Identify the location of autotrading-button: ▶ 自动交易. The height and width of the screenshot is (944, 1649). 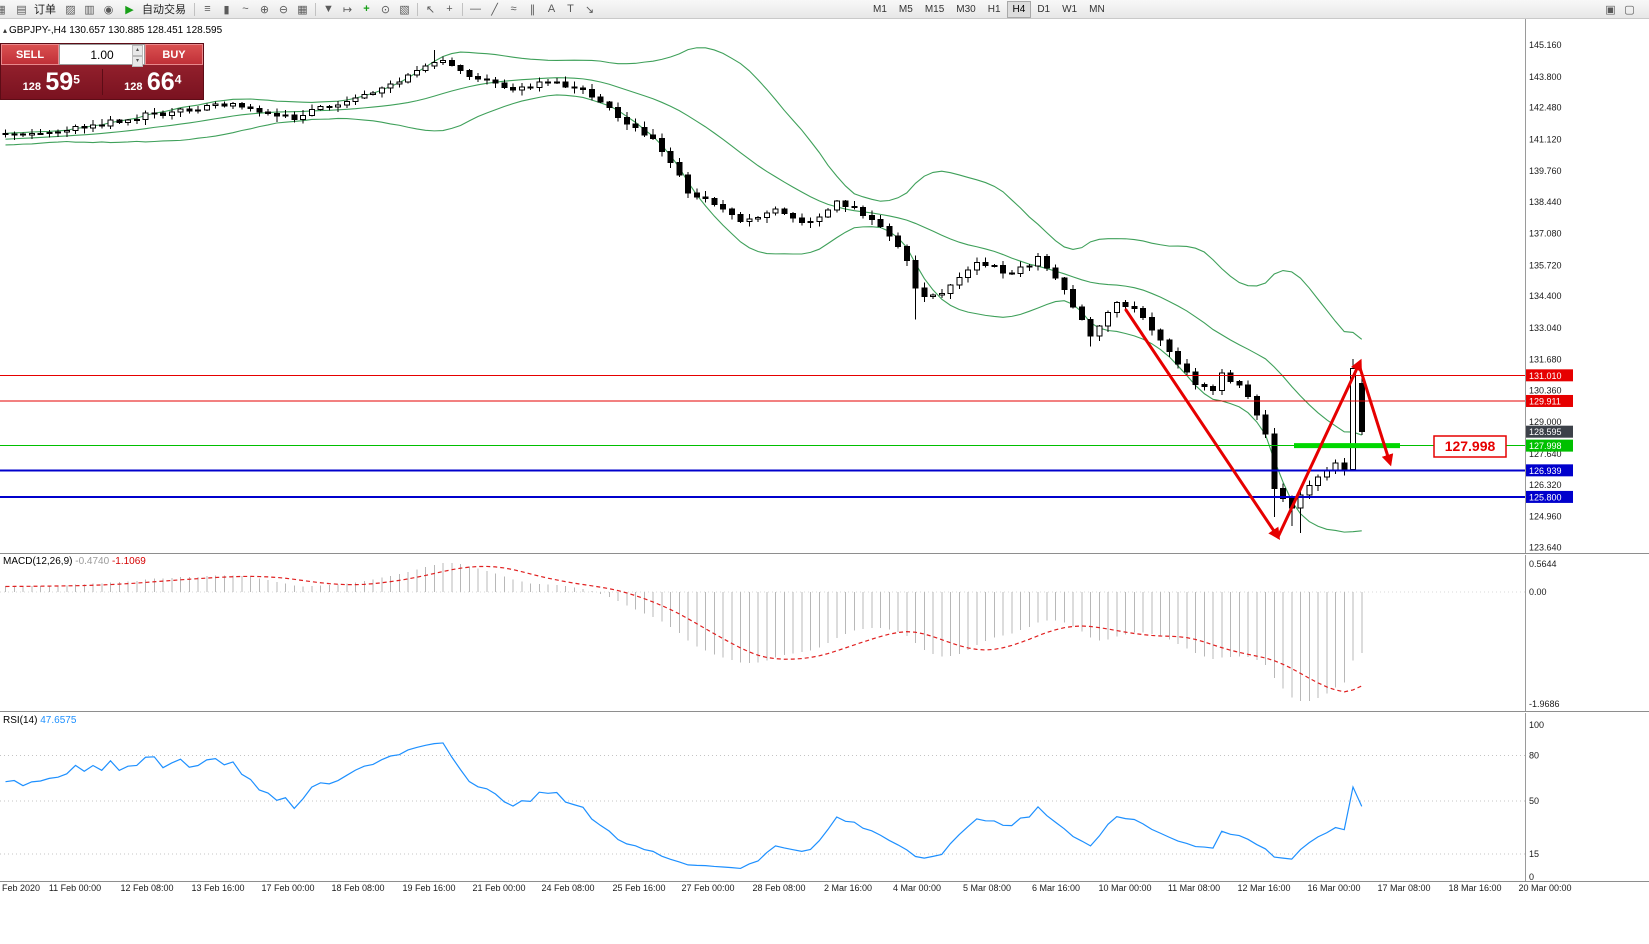
(154, 9).